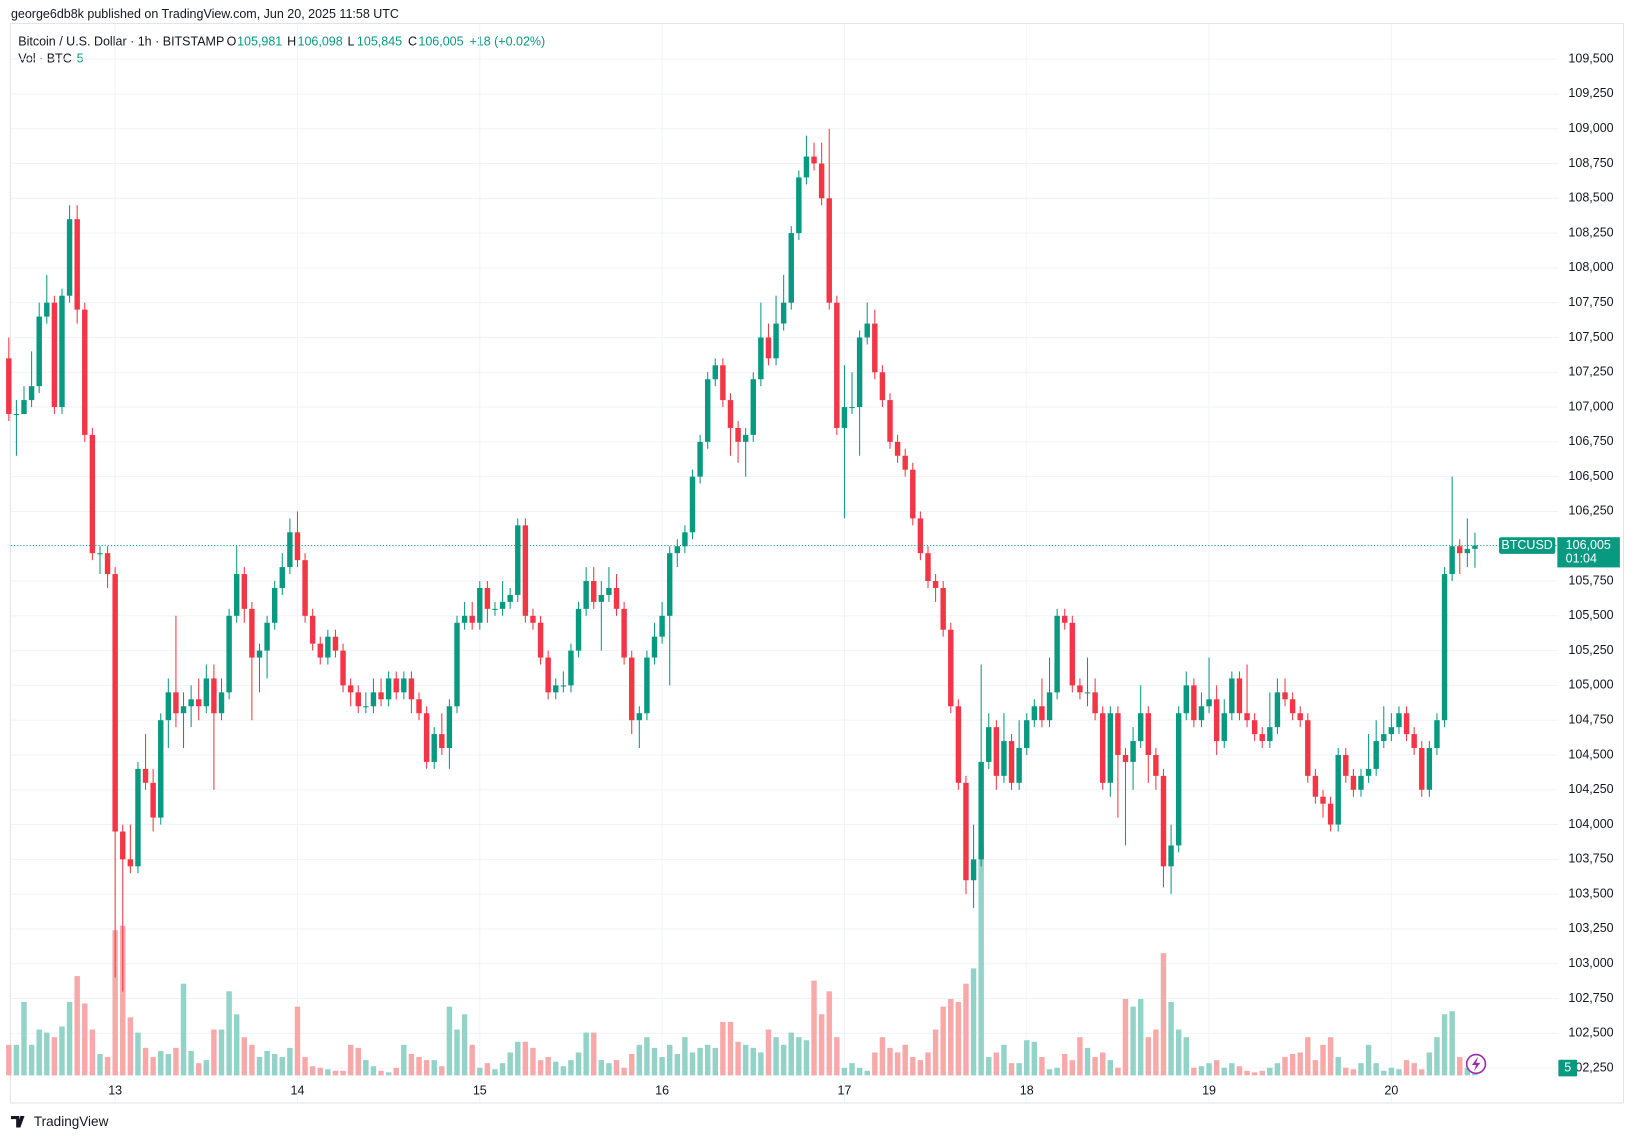 The width and height of the screenshot is (1635, 1140). What do you see at coordinates (1590, 928) in the screenshot?
I see `y-tick-label: 103,250` at bounding box center [1590, 928].